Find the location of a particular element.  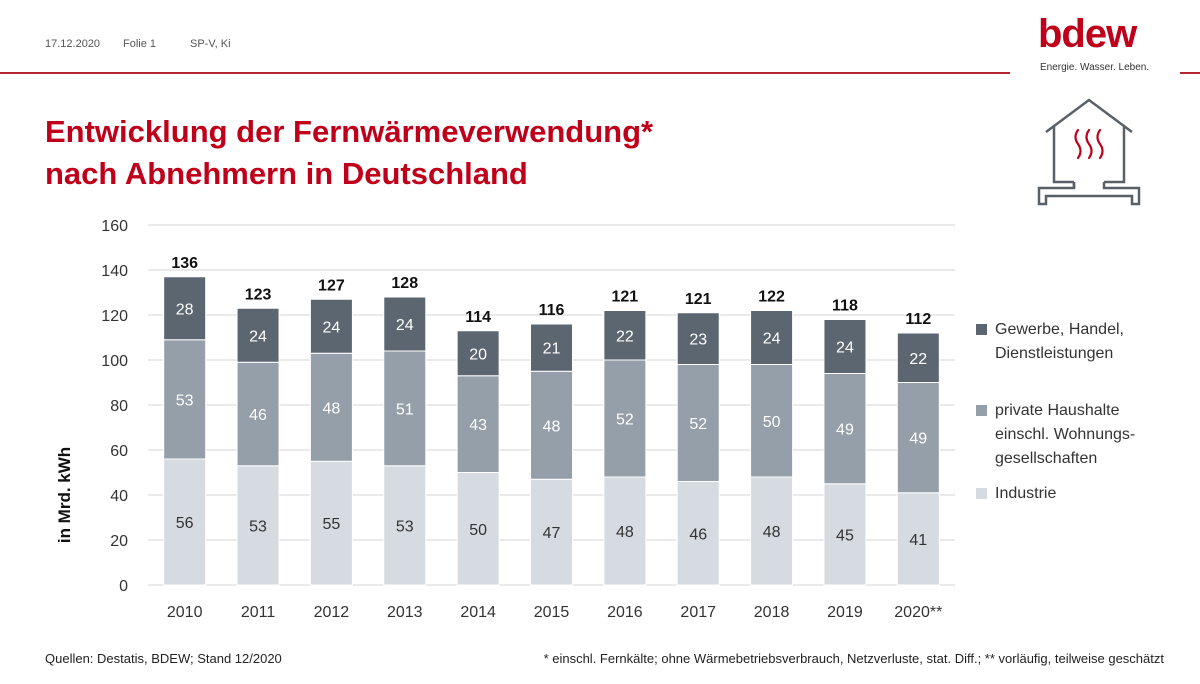

y-tick-label: 40 is located at coordinates (119, 496).